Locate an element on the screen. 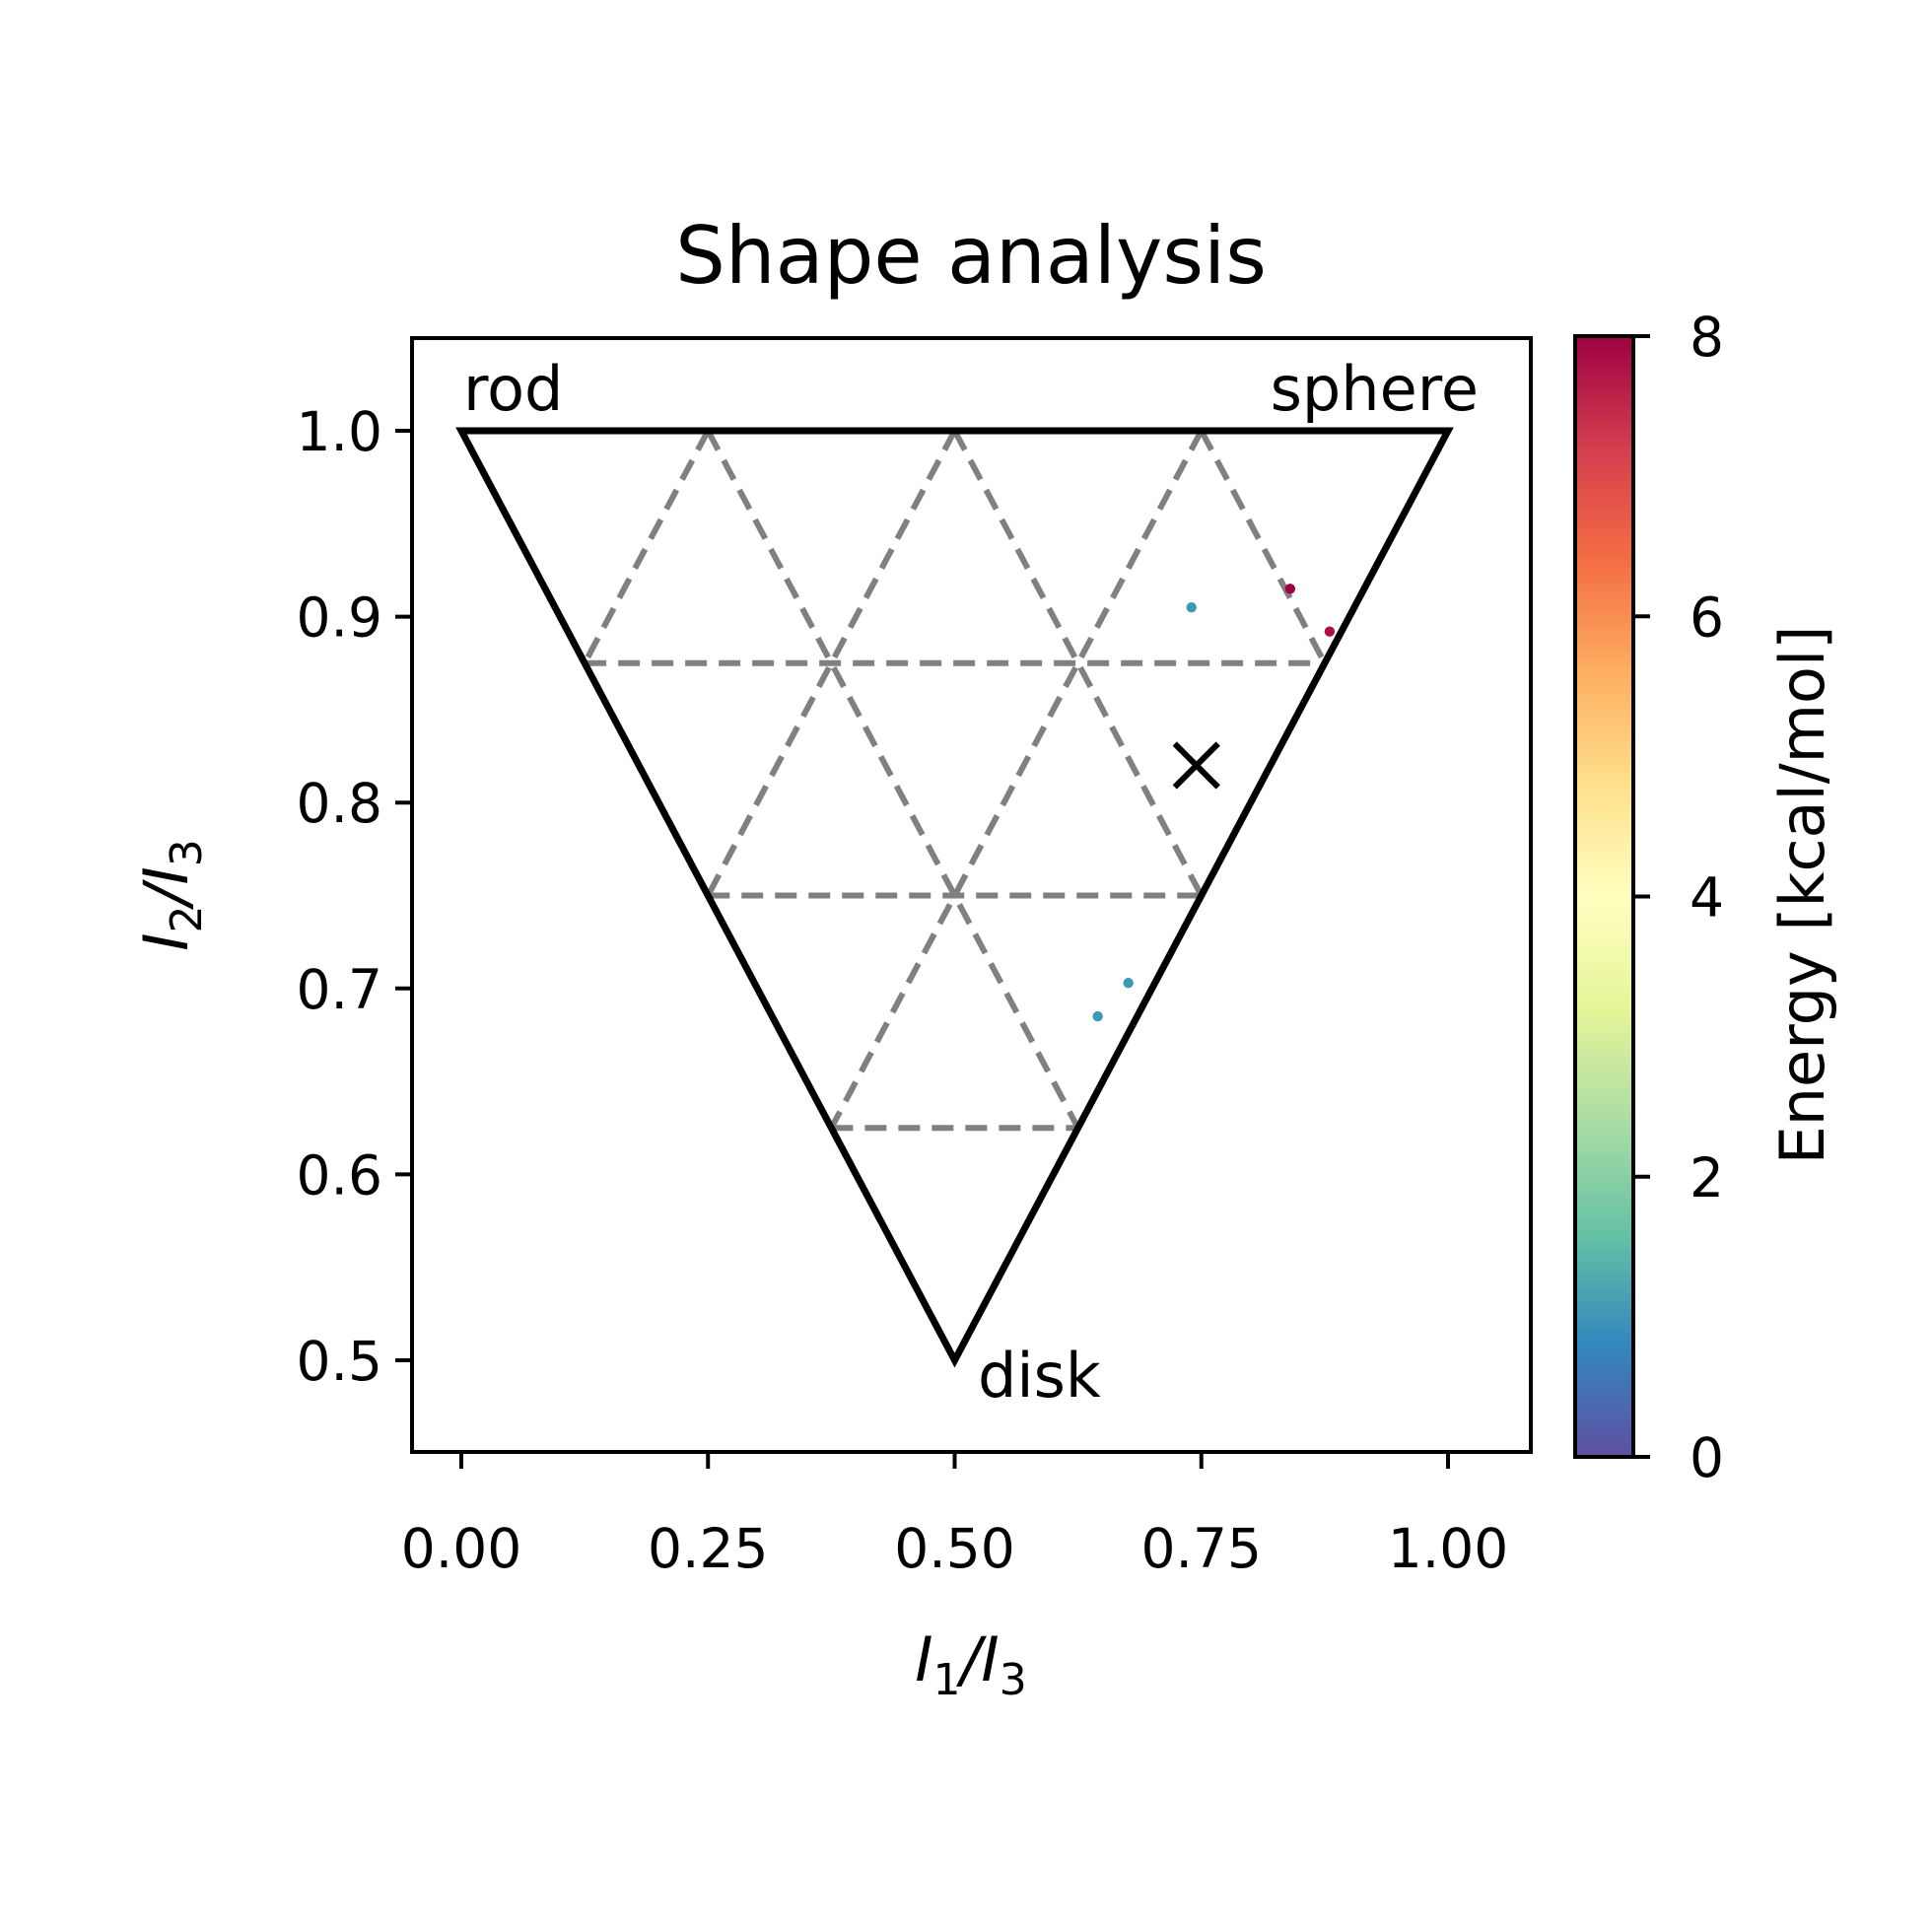 This screenshot has height=1932, width=1932. y-tick-label: 0.5 is located at coordinates (340, 1361).